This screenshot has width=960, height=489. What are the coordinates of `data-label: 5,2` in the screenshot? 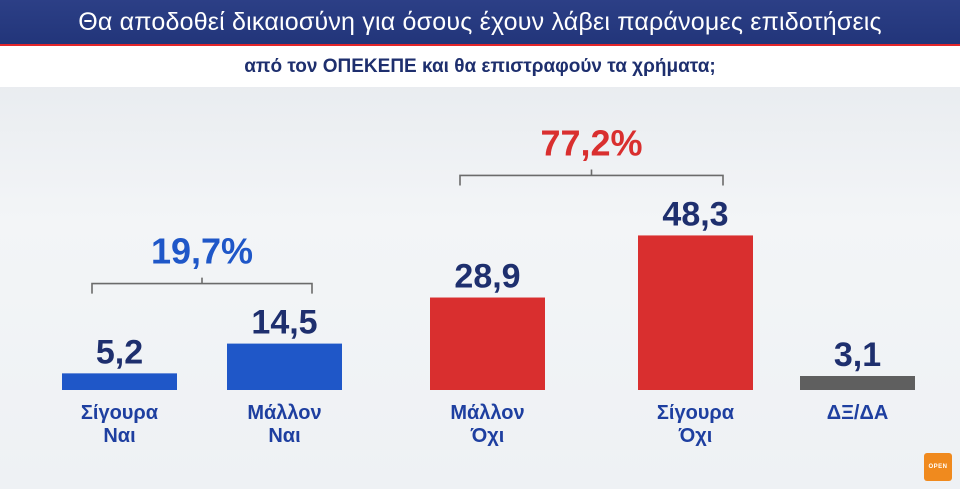 It's located at (119, 352).